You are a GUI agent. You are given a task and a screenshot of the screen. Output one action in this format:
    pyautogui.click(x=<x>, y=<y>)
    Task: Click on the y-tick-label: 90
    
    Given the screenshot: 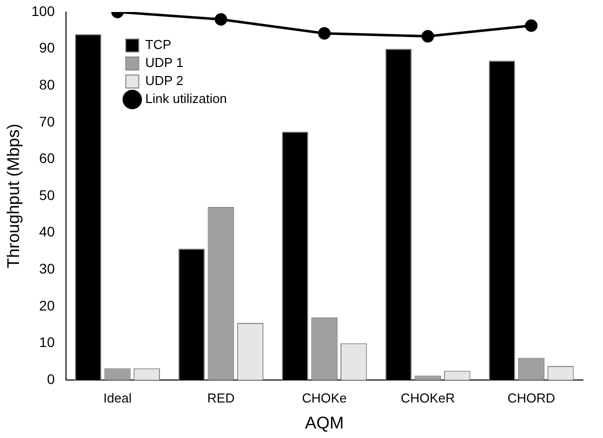 What is the action you would take?
    pyautogui.click(x=47, y=48)
    